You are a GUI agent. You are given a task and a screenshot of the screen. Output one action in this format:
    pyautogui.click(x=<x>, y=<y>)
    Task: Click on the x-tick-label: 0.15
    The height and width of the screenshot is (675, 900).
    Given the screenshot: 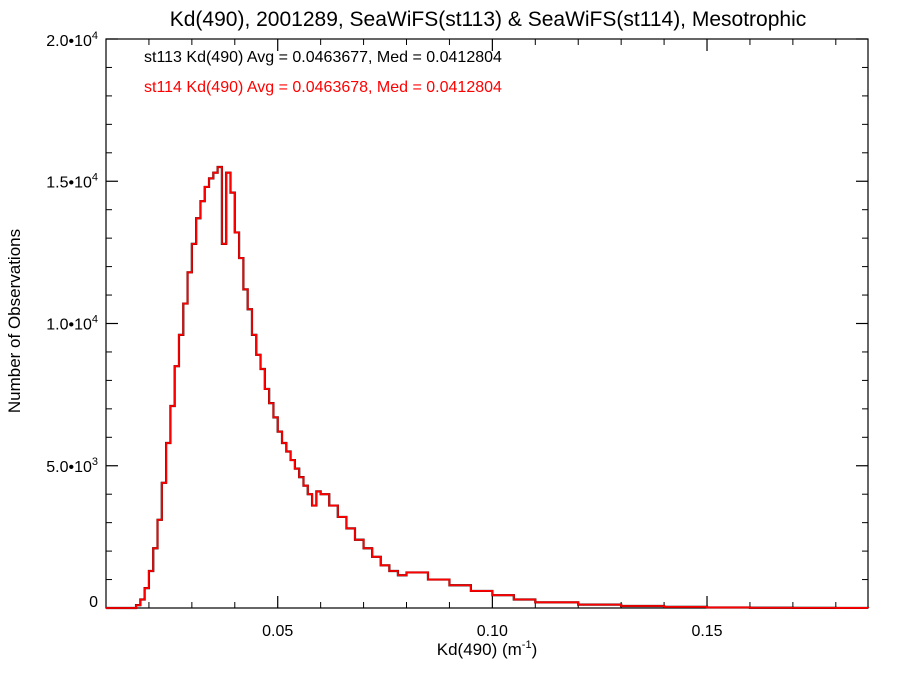 What is the action you would take?
    pyautogui.click(x=706, y=631)
    